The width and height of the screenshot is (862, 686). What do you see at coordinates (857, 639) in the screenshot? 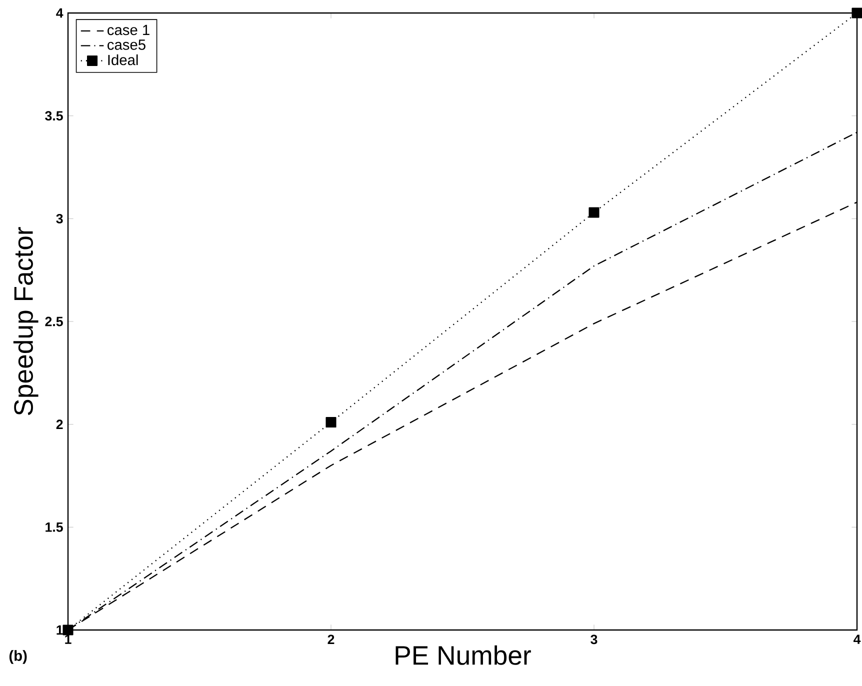
I see `x-tick-label: 4` at bounding box center [857, 639].